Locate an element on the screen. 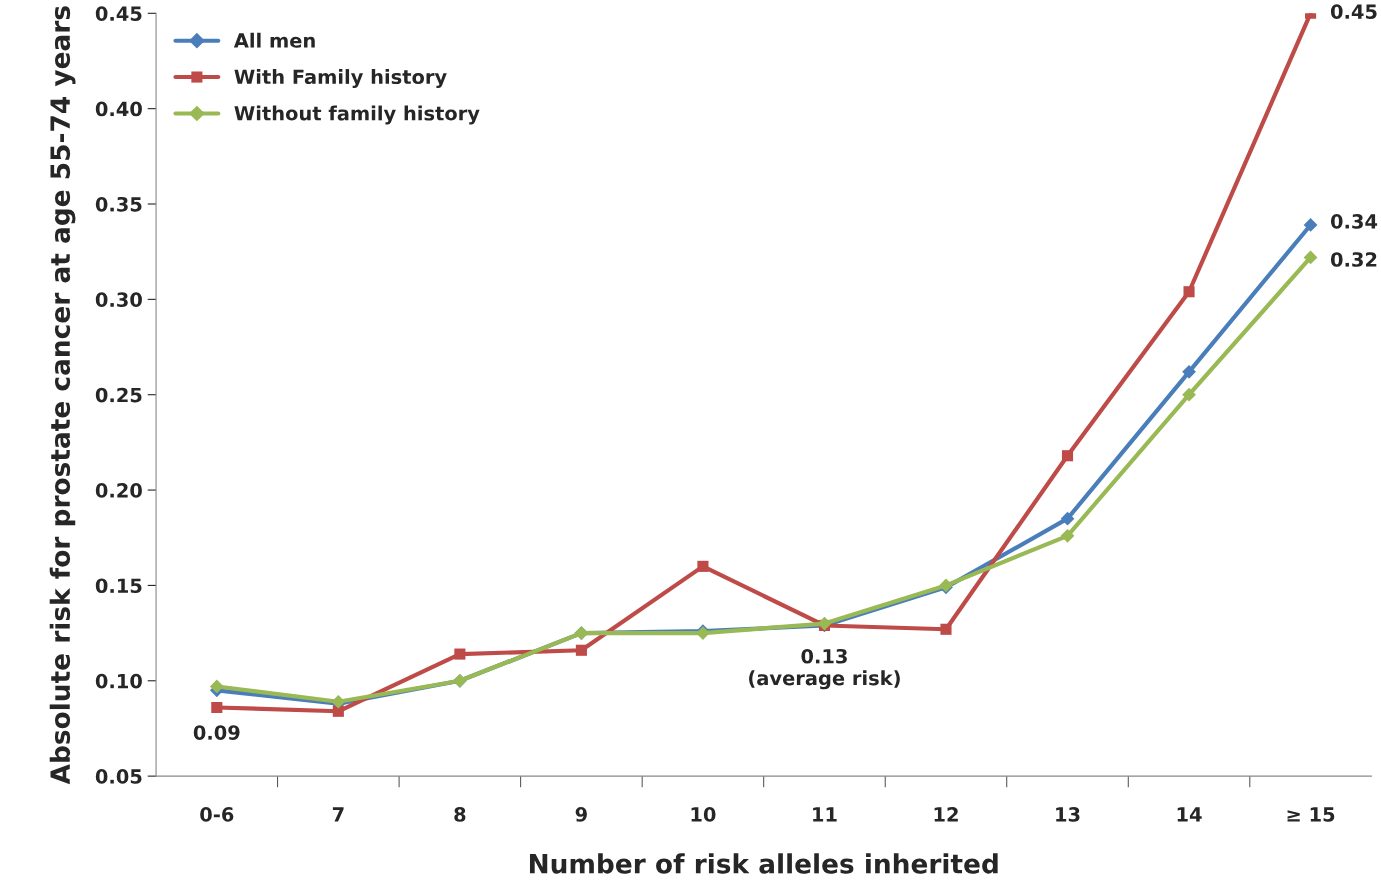  y-tick-label: 0.20 is located at coordinates (118, 490).